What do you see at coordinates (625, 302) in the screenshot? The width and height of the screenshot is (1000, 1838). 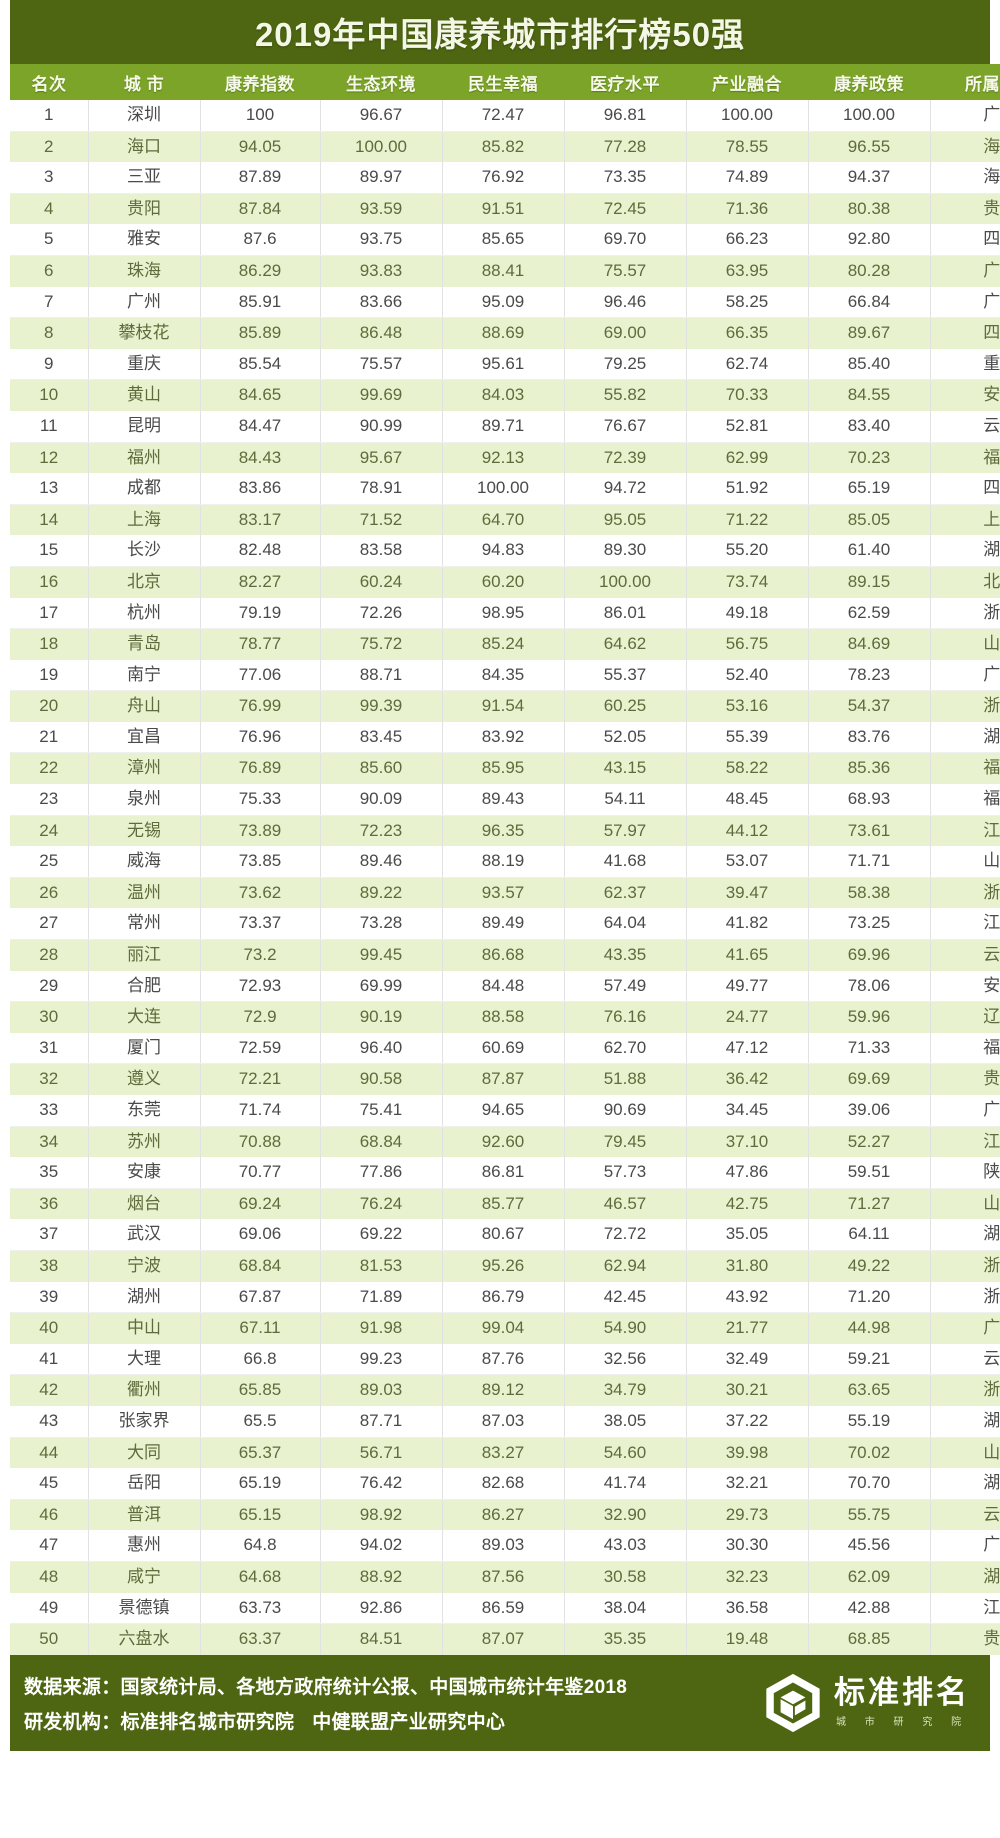 I see `cell-med: 96.46` at bounding box center [625, 302].